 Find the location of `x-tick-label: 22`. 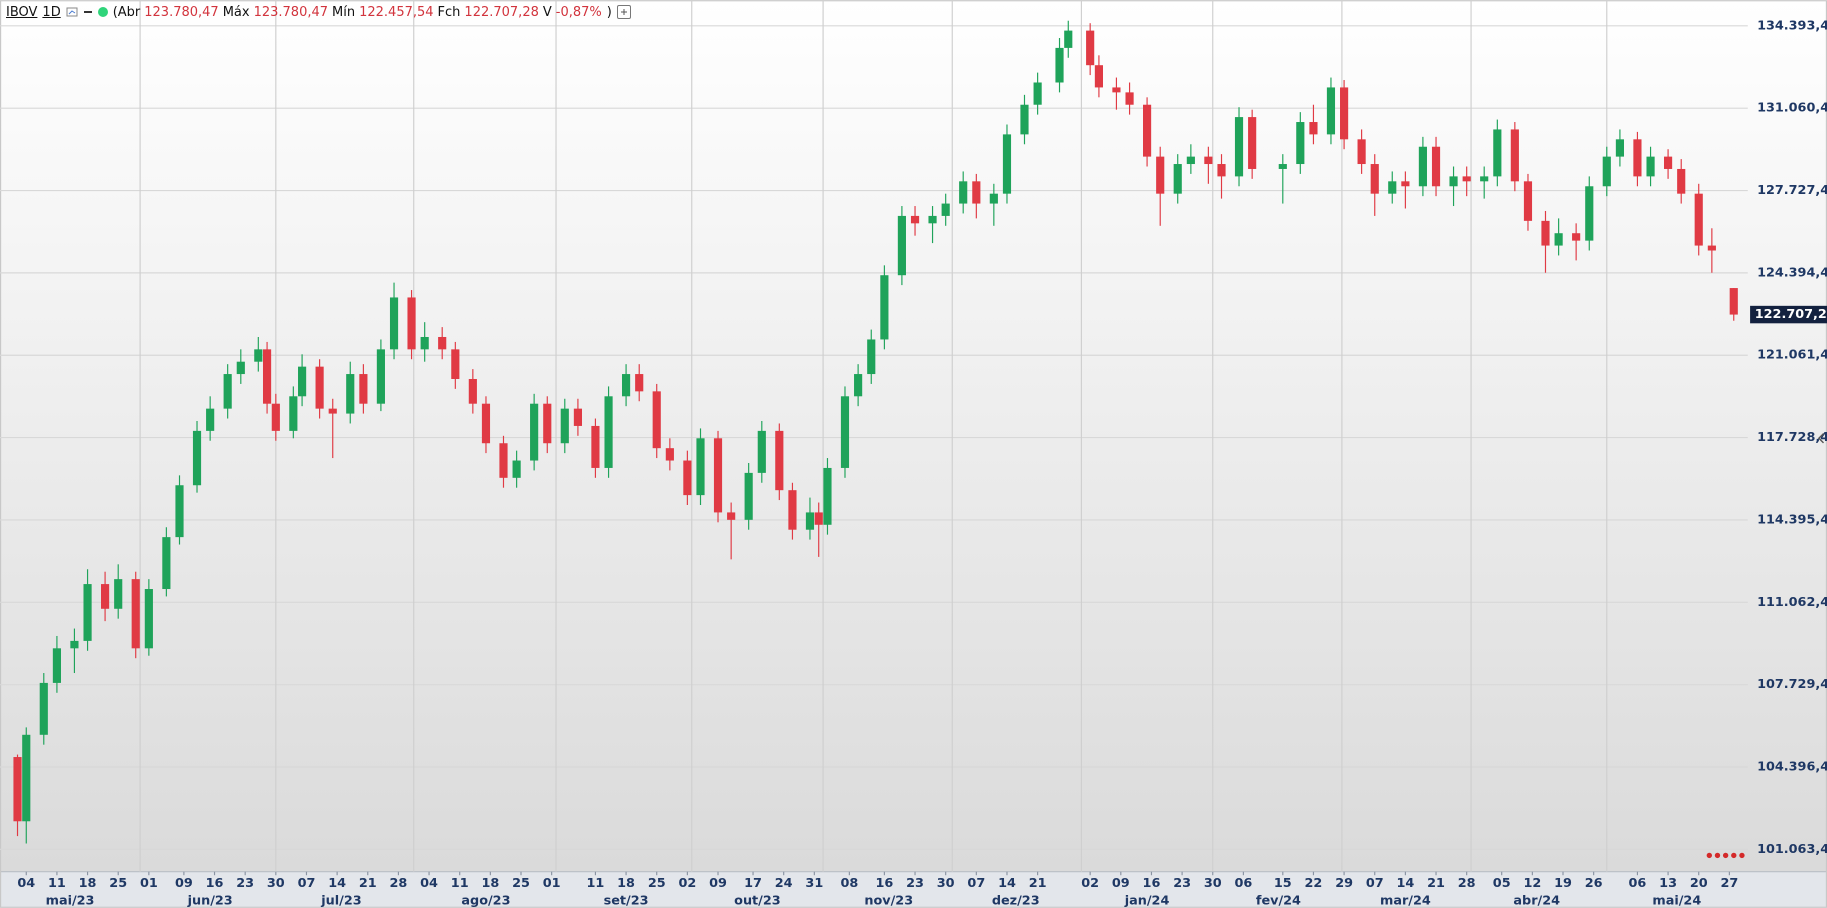

x-tick-label: 22 is located at coordinates (1314, 883).